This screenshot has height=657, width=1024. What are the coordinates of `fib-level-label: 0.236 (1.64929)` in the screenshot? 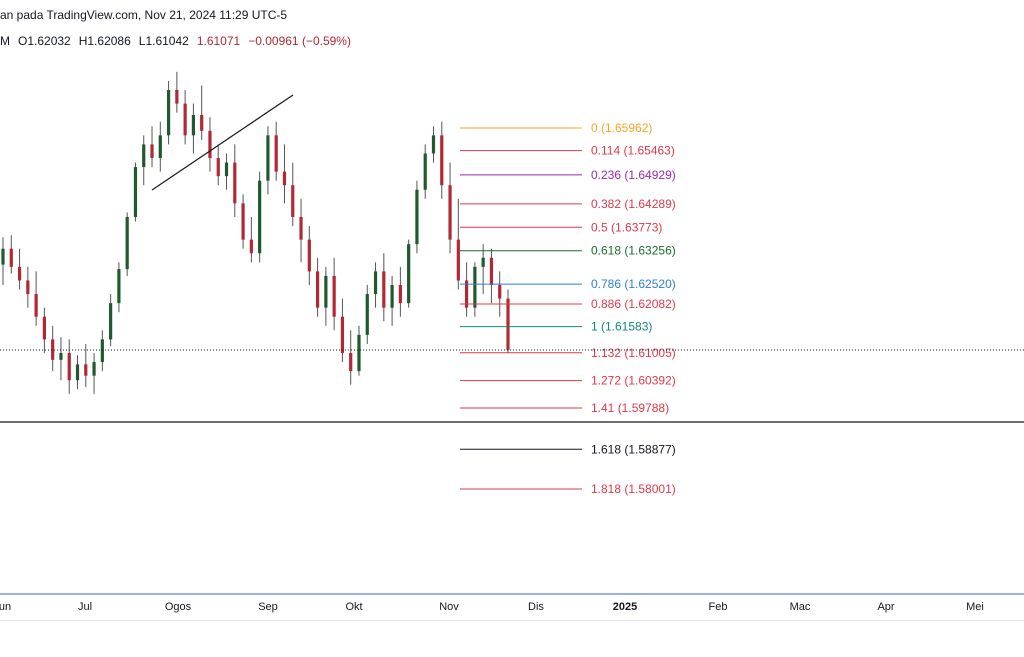 It's located at (633, 175).